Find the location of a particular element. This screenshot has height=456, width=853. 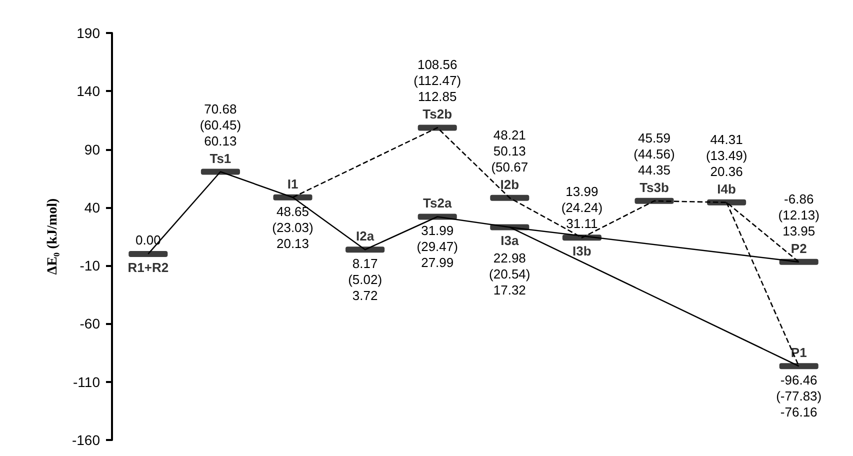

annotation: I1 is located at coordinates (292, 184).